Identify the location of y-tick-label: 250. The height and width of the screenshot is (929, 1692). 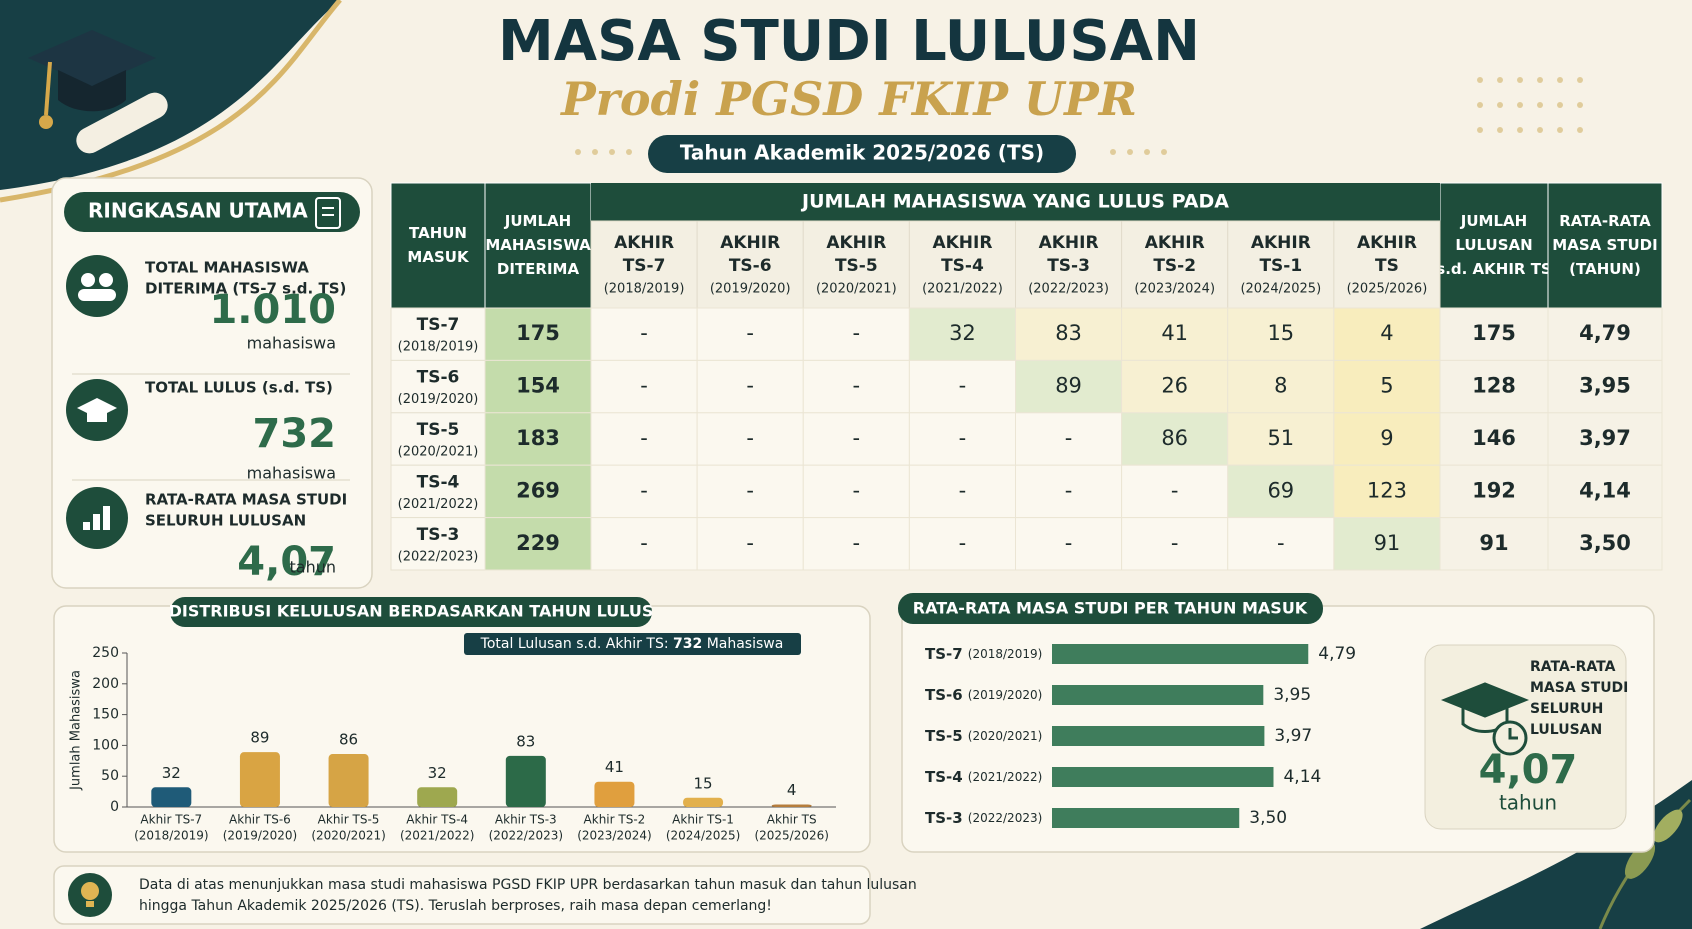
(105, 653).